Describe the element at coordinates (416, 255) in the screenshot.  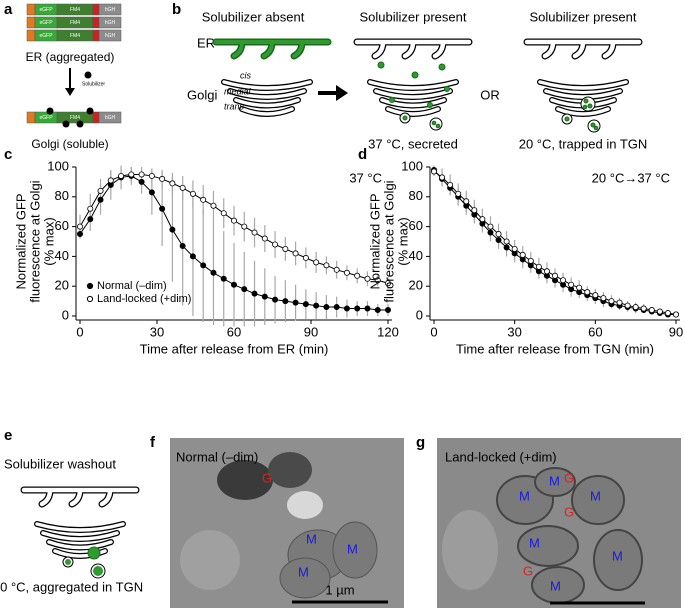
I see `y-tick-label: 40` at that location.